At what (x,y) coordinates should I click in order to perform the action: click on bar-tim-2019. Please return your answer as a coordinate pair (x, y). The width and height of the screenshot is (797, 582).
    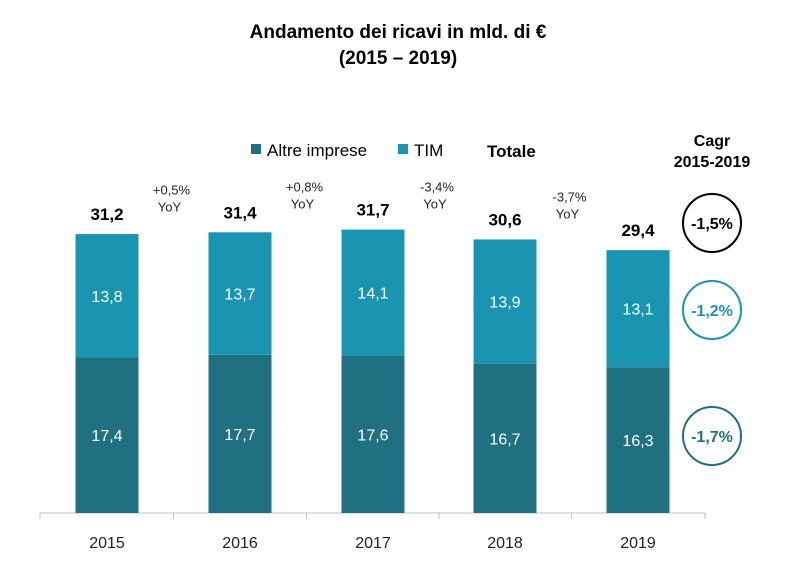
    Looking at the image, I should click on (638, 309).